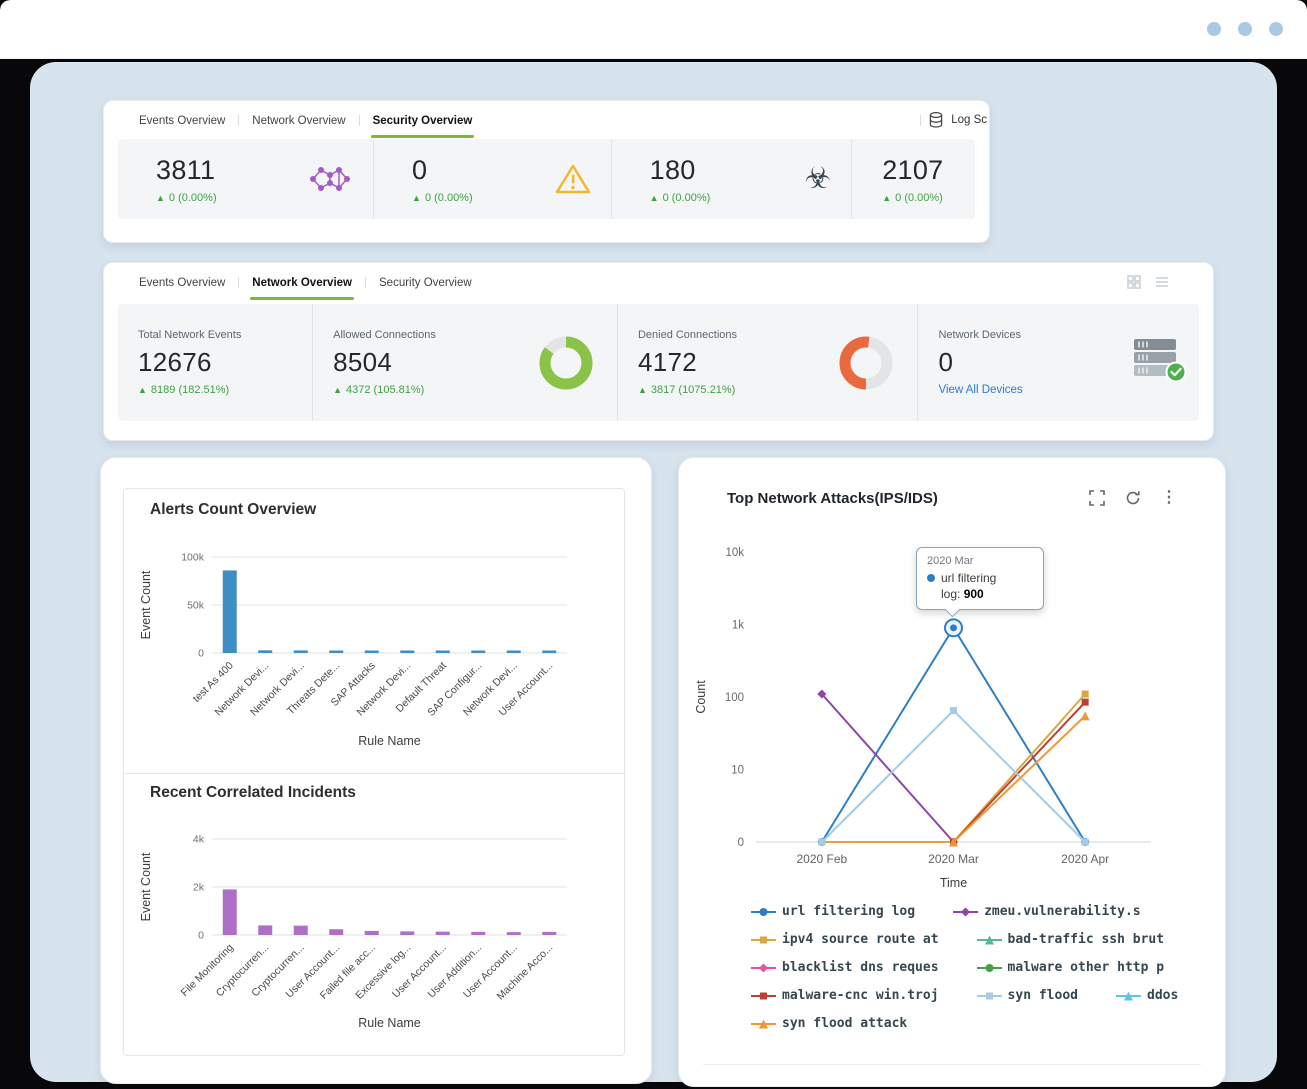 The image size is (1307, 1089). I want to click on legend-label: url filtering log, so click(849, 911).